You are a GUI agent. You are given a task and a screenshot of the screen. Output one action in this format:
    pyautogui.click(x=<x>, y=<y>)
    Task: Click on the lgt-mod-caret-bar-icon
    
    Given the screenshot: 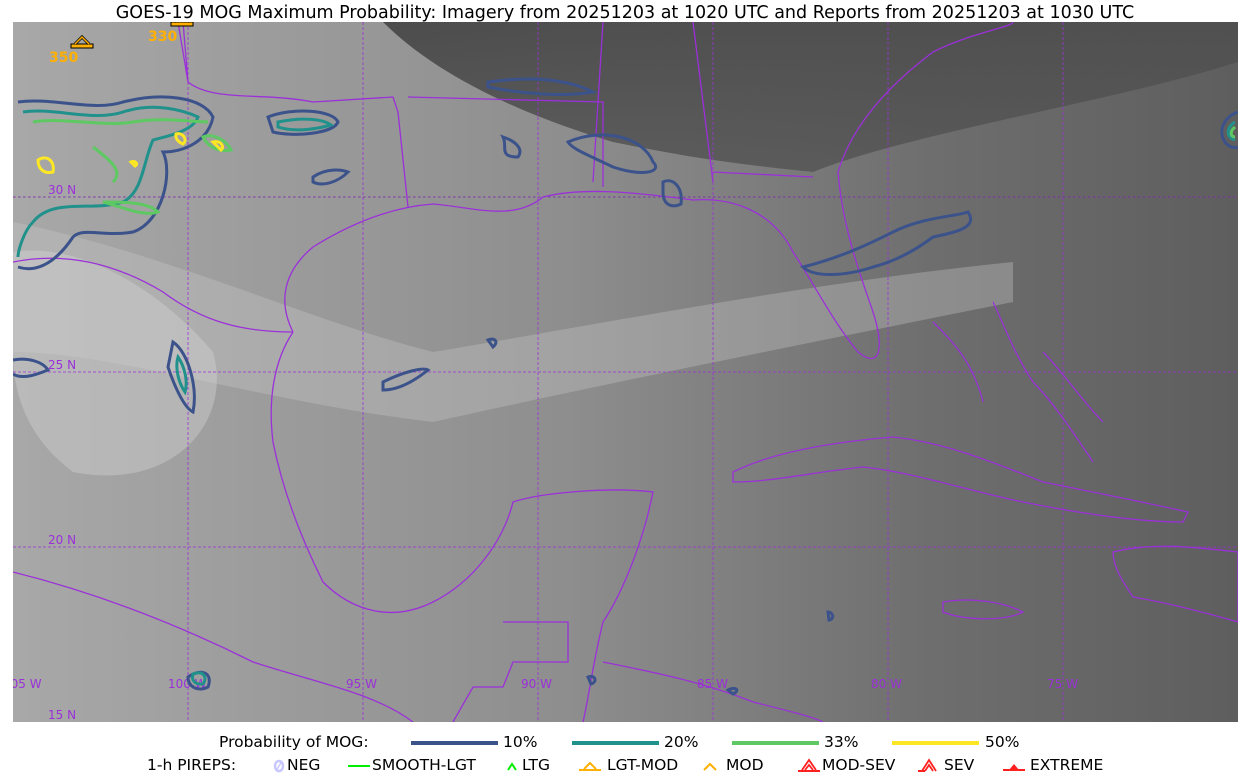 What is the action you would take?
    pyautogui.click(x=590, y=766)
    